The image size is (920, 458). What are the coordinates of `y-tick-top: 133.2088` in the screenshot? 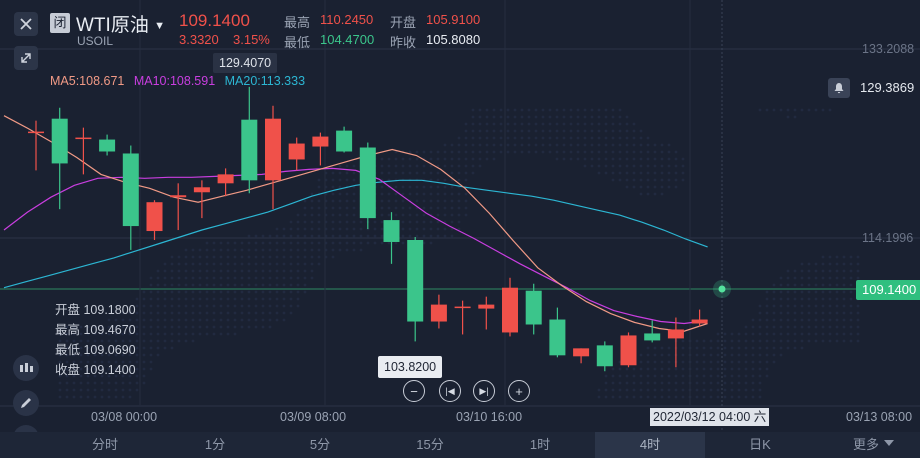 It's located at (888, 49).